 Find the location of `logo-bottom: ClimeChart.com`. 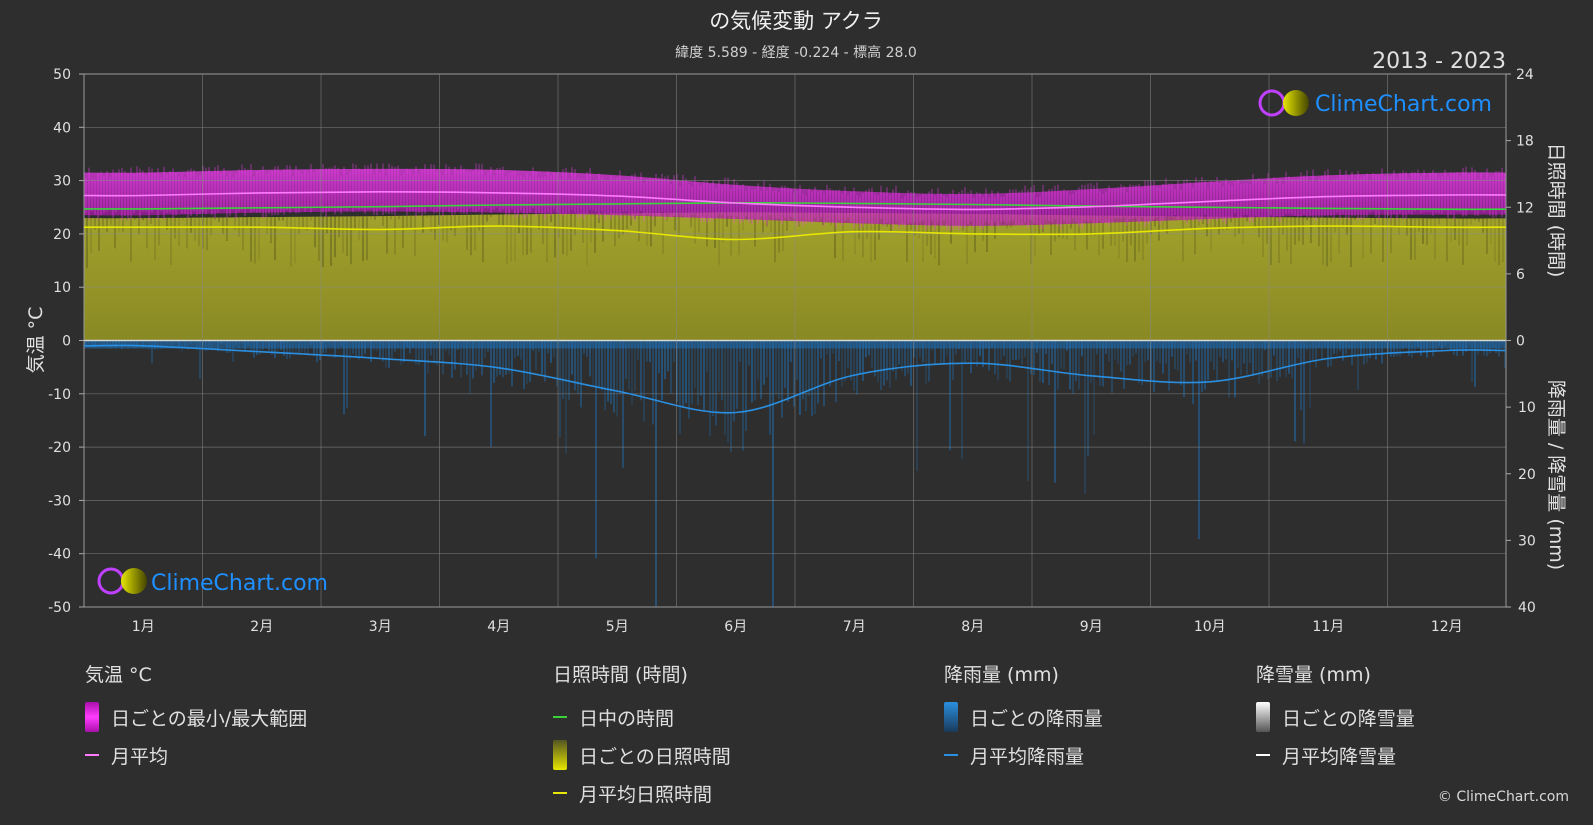

logo-bottom: ClimeChart.com is located at coordinates (212, 581).